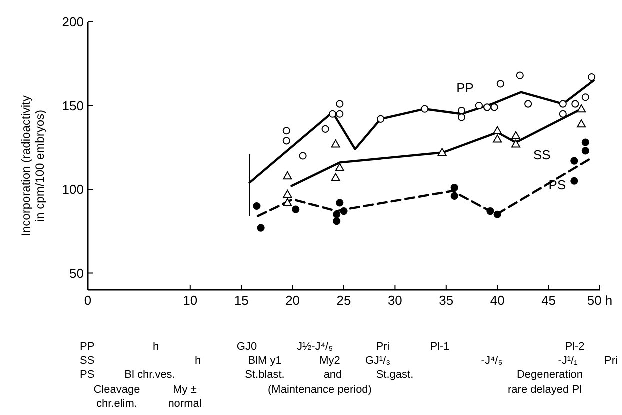  Describe the element at coordinates (73, 106) in the screenshot. I see `y-tick-label: 150` at that location.